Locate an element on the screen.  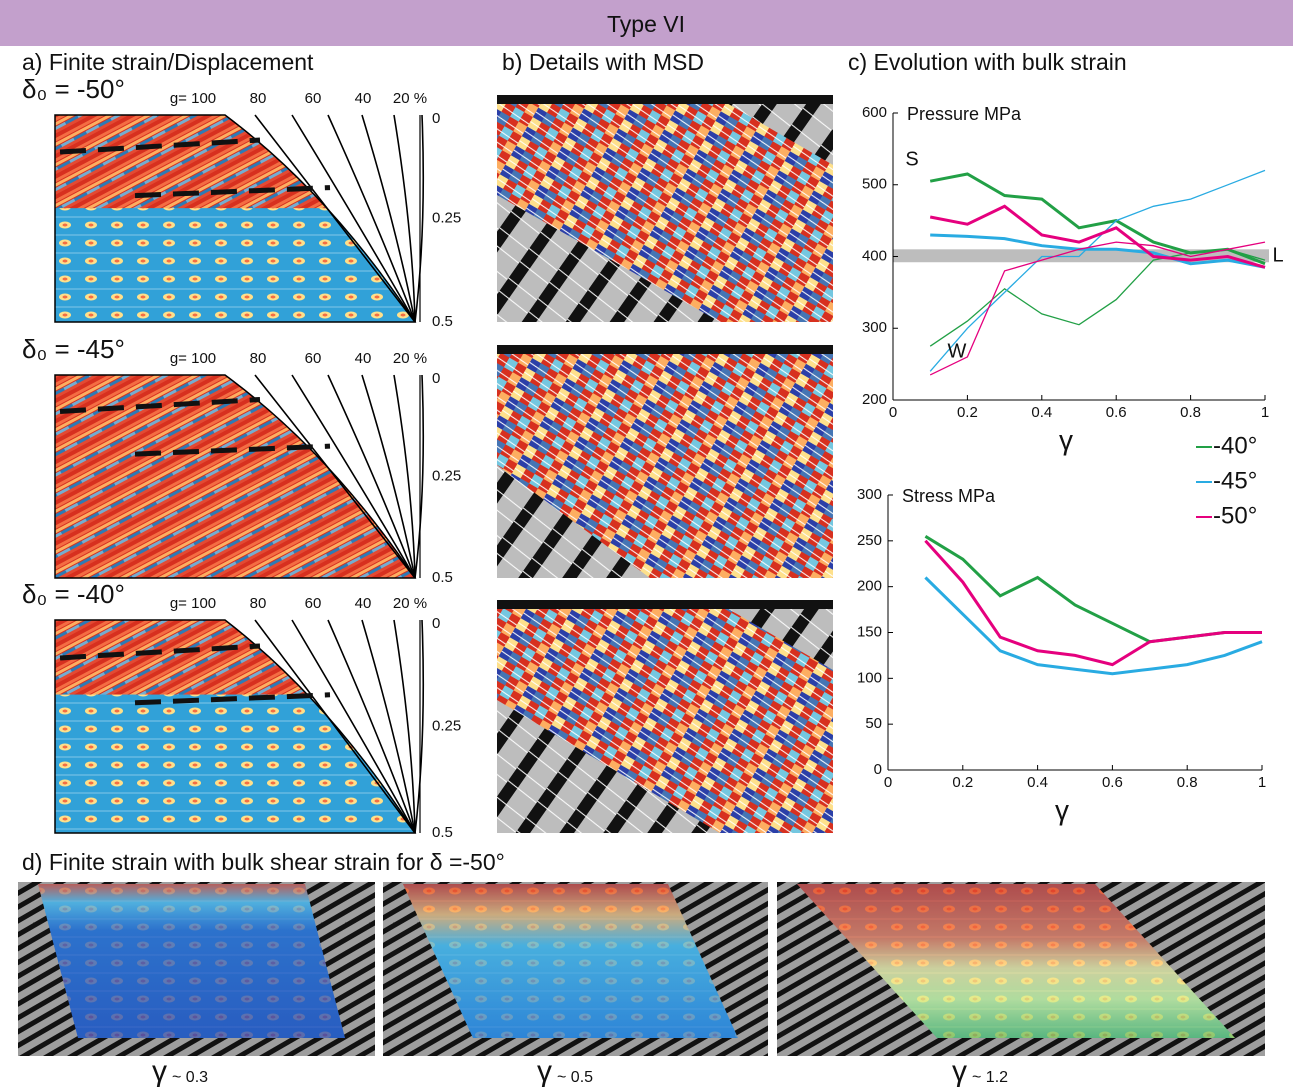
legend-label: -40° is located at coordinates (1235, 445).